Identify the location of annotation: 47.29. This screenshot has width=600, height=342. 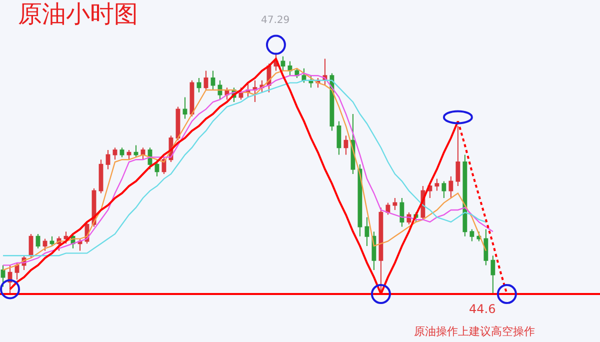
(275, 20).